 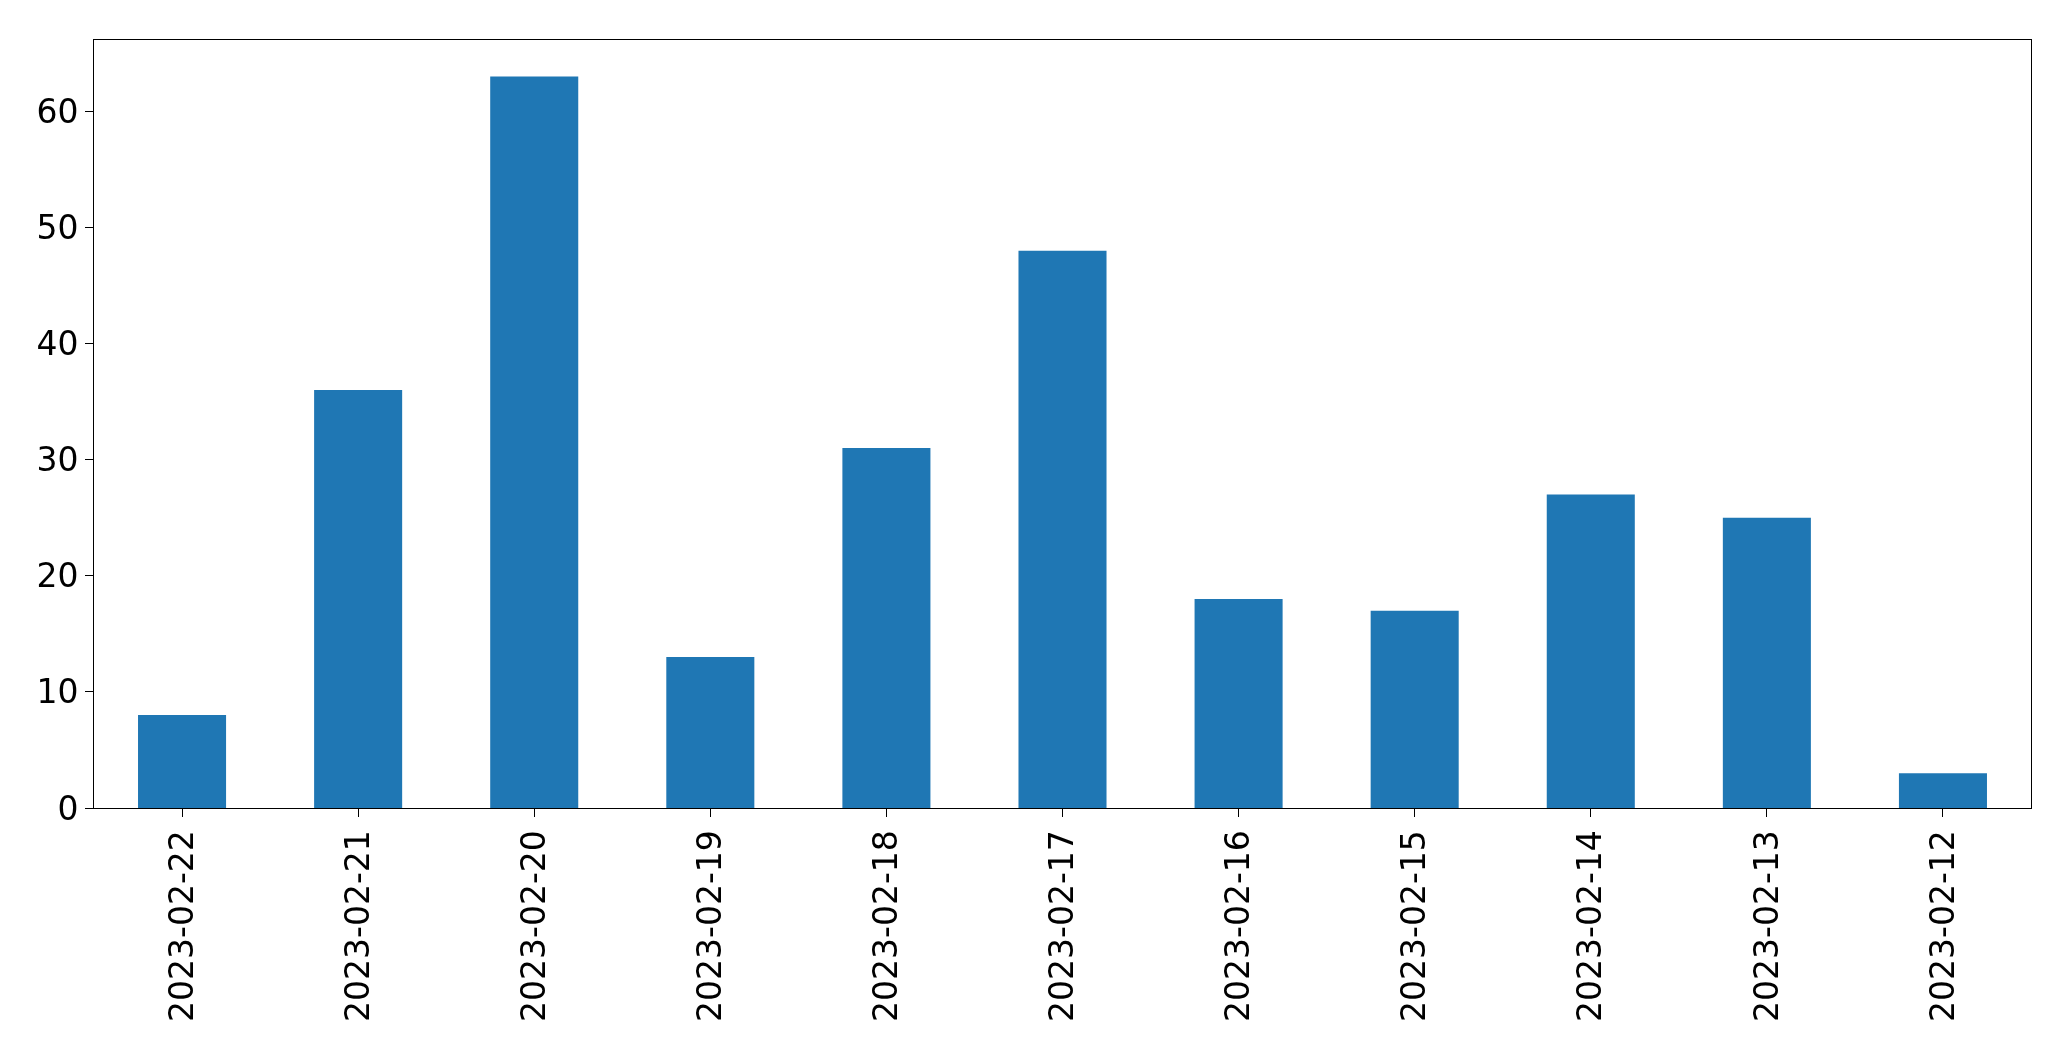 I want to click on x-tick-label: 2023-02-21, so click(x=357, y=926).